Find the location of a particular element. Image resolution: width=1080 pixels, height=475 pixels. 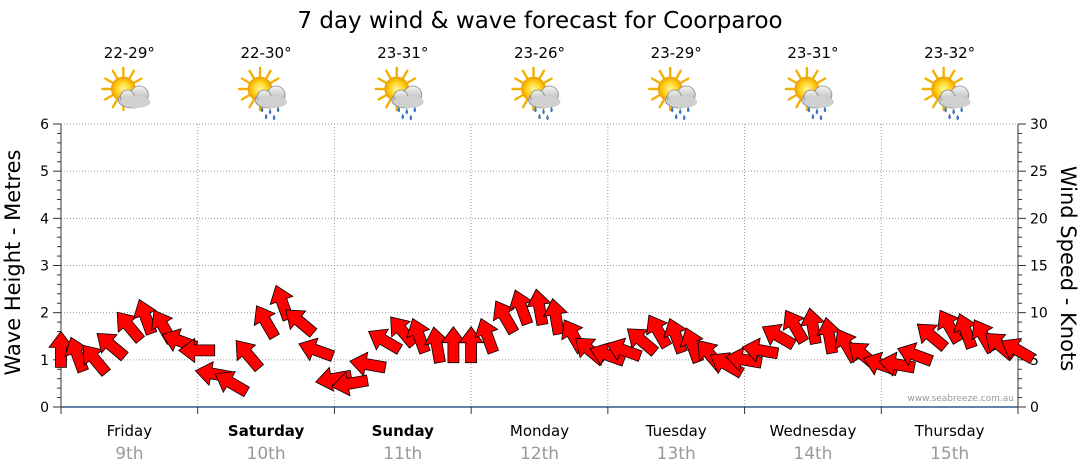

day-date-label: 9th is located at coordinates (129, 454).